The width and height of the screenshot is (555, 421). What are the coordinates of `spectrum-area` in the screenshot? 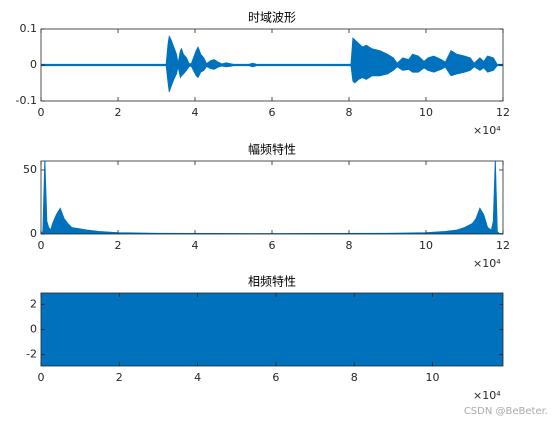 It's located at (272, 197).